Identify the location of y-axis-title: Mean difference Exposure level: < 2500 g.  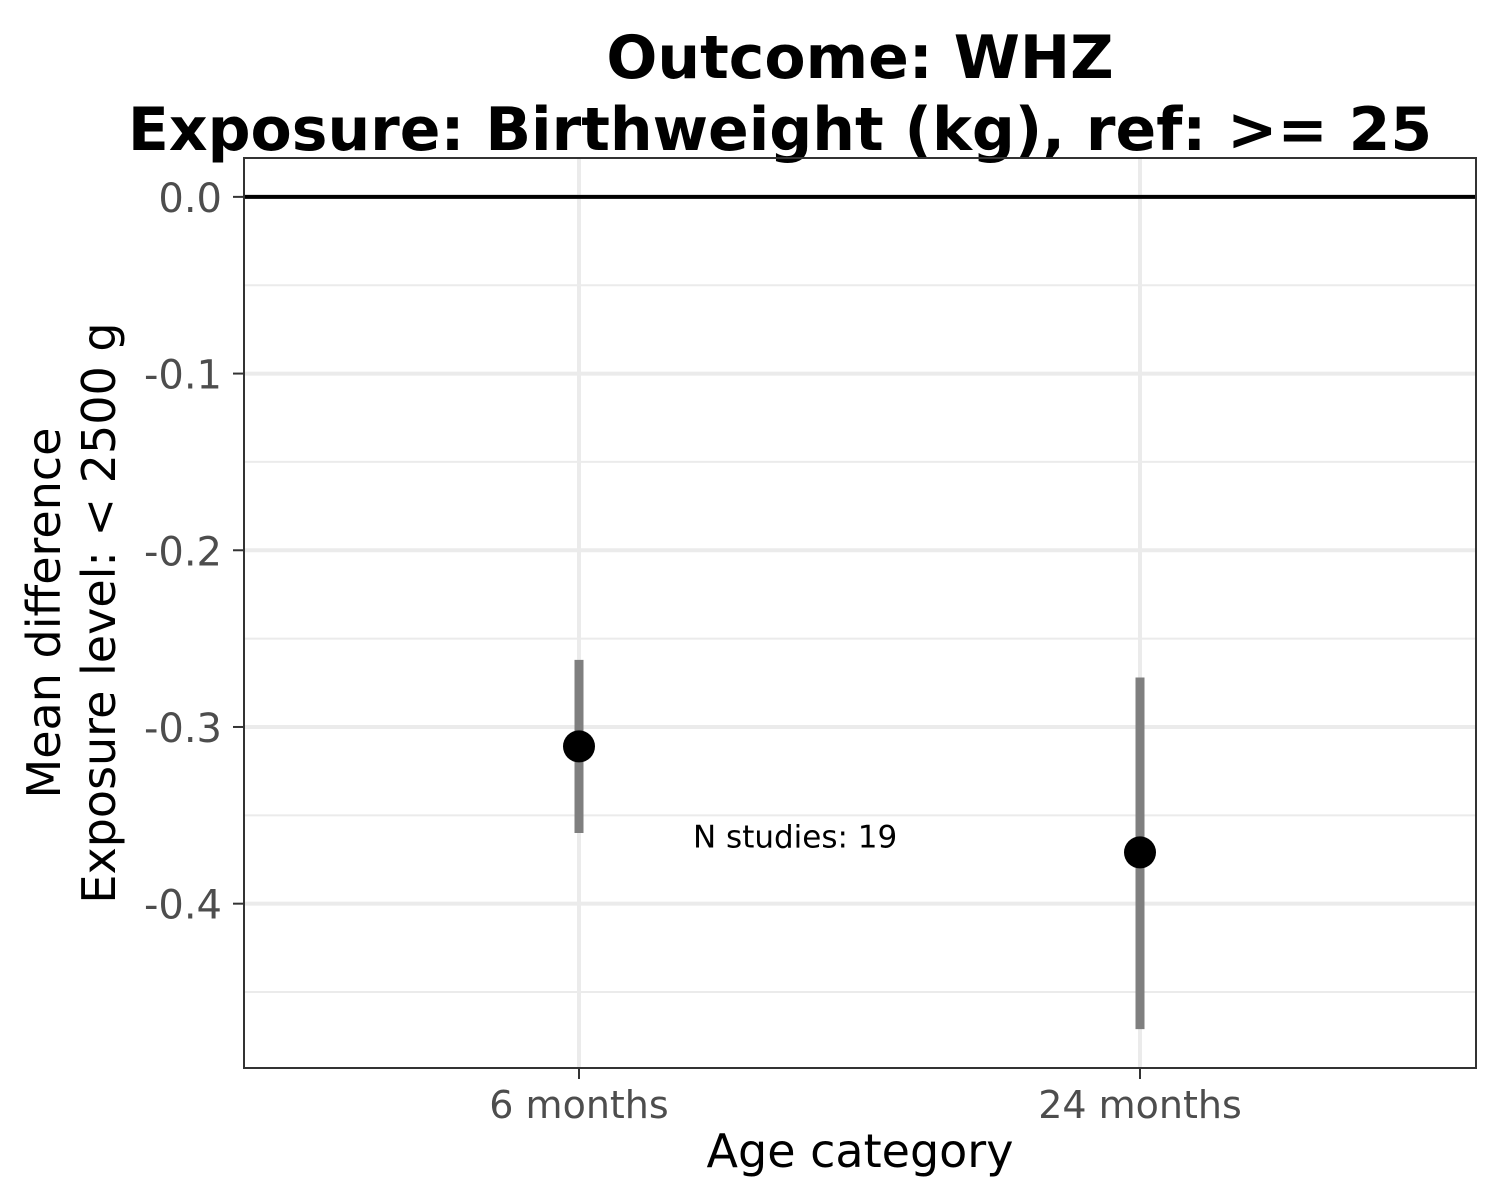
(71, 612).